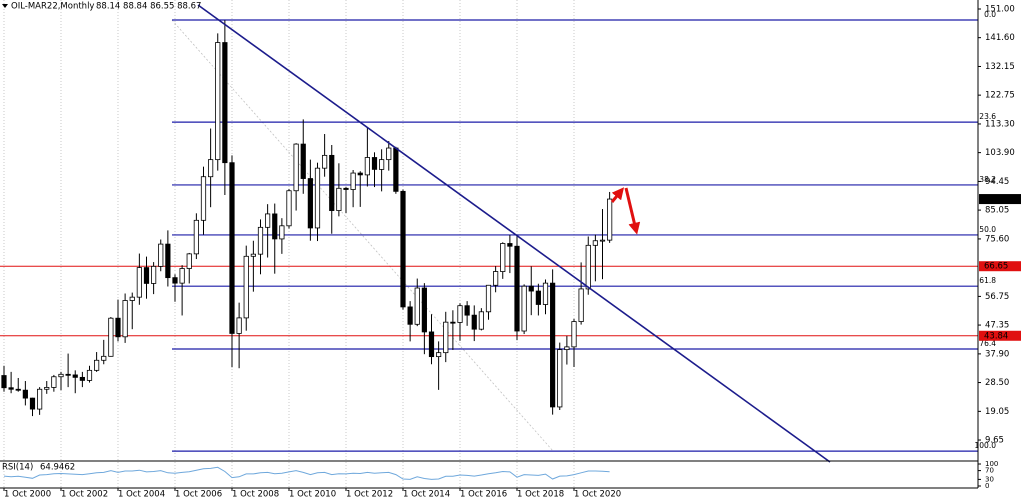  I want to click on x-tick-label: 1 Oct 2020, so click(597, 494).